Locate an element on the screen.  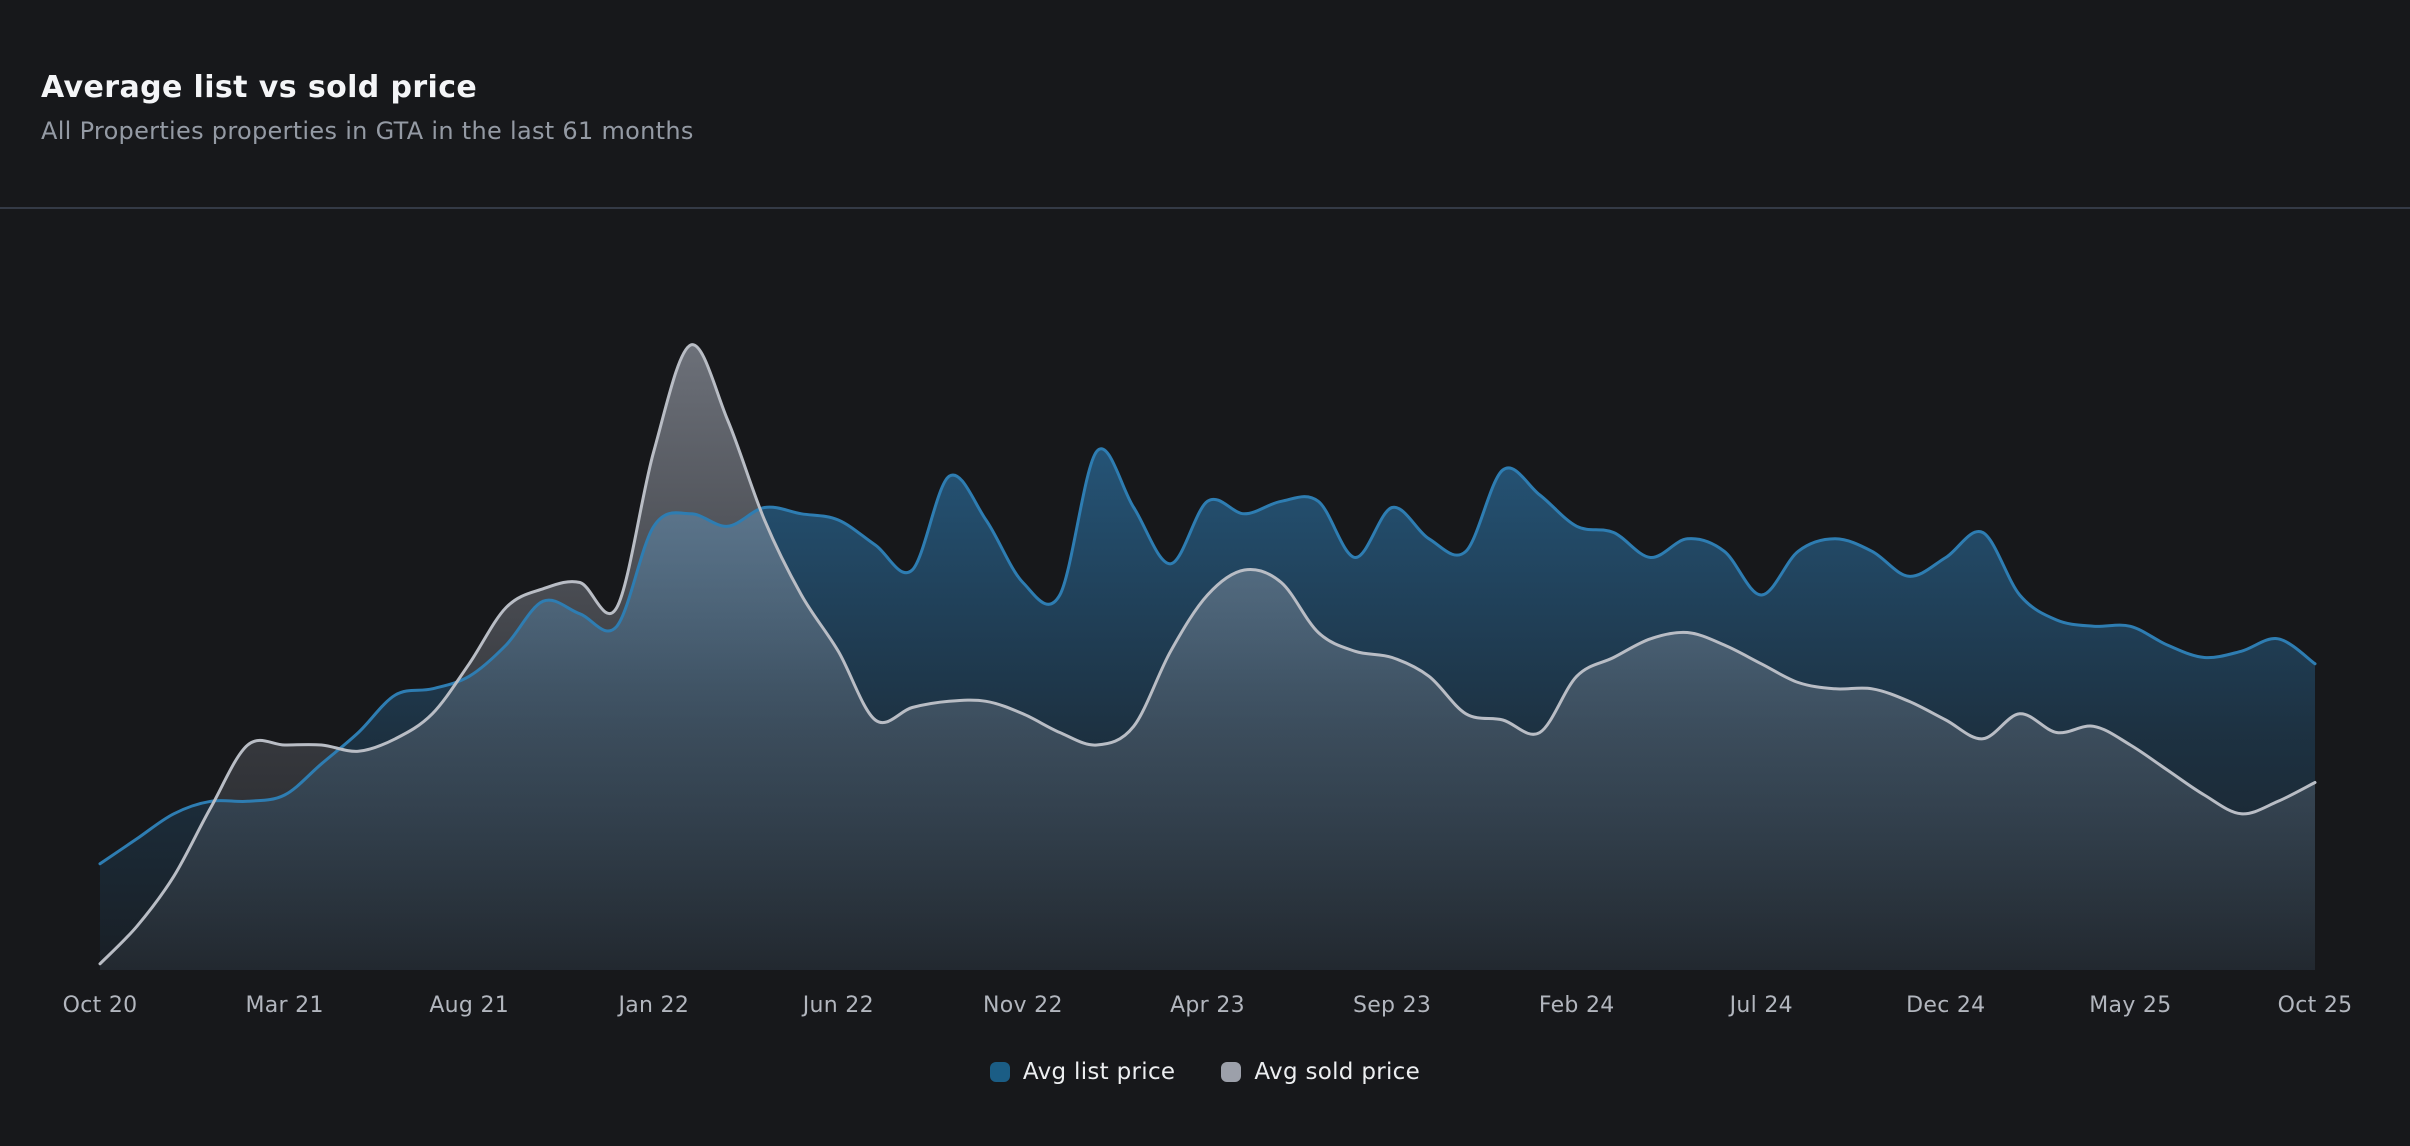
x-tick-label: Oct 20 is located at coordinates (100, 1005).